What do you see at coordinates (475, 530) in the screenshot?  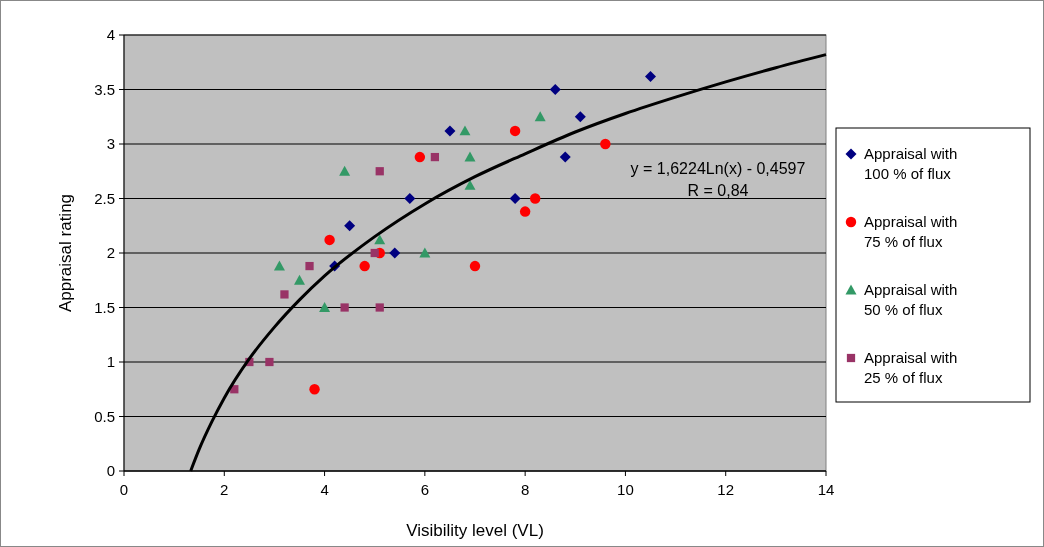 I see `x-axis-title: Visibility level (VL)` at bounding box center [475, 530].